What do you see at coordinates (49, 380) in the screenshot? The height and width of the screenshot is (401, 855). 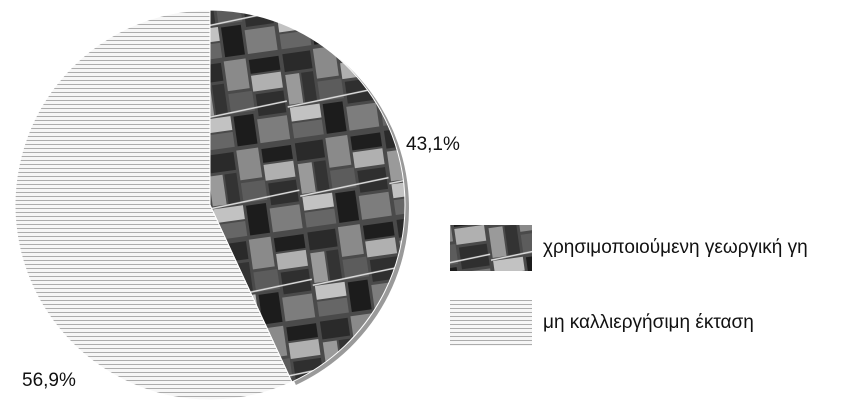 I see `data-label: 56,9%` at bounding box center [49, 380].